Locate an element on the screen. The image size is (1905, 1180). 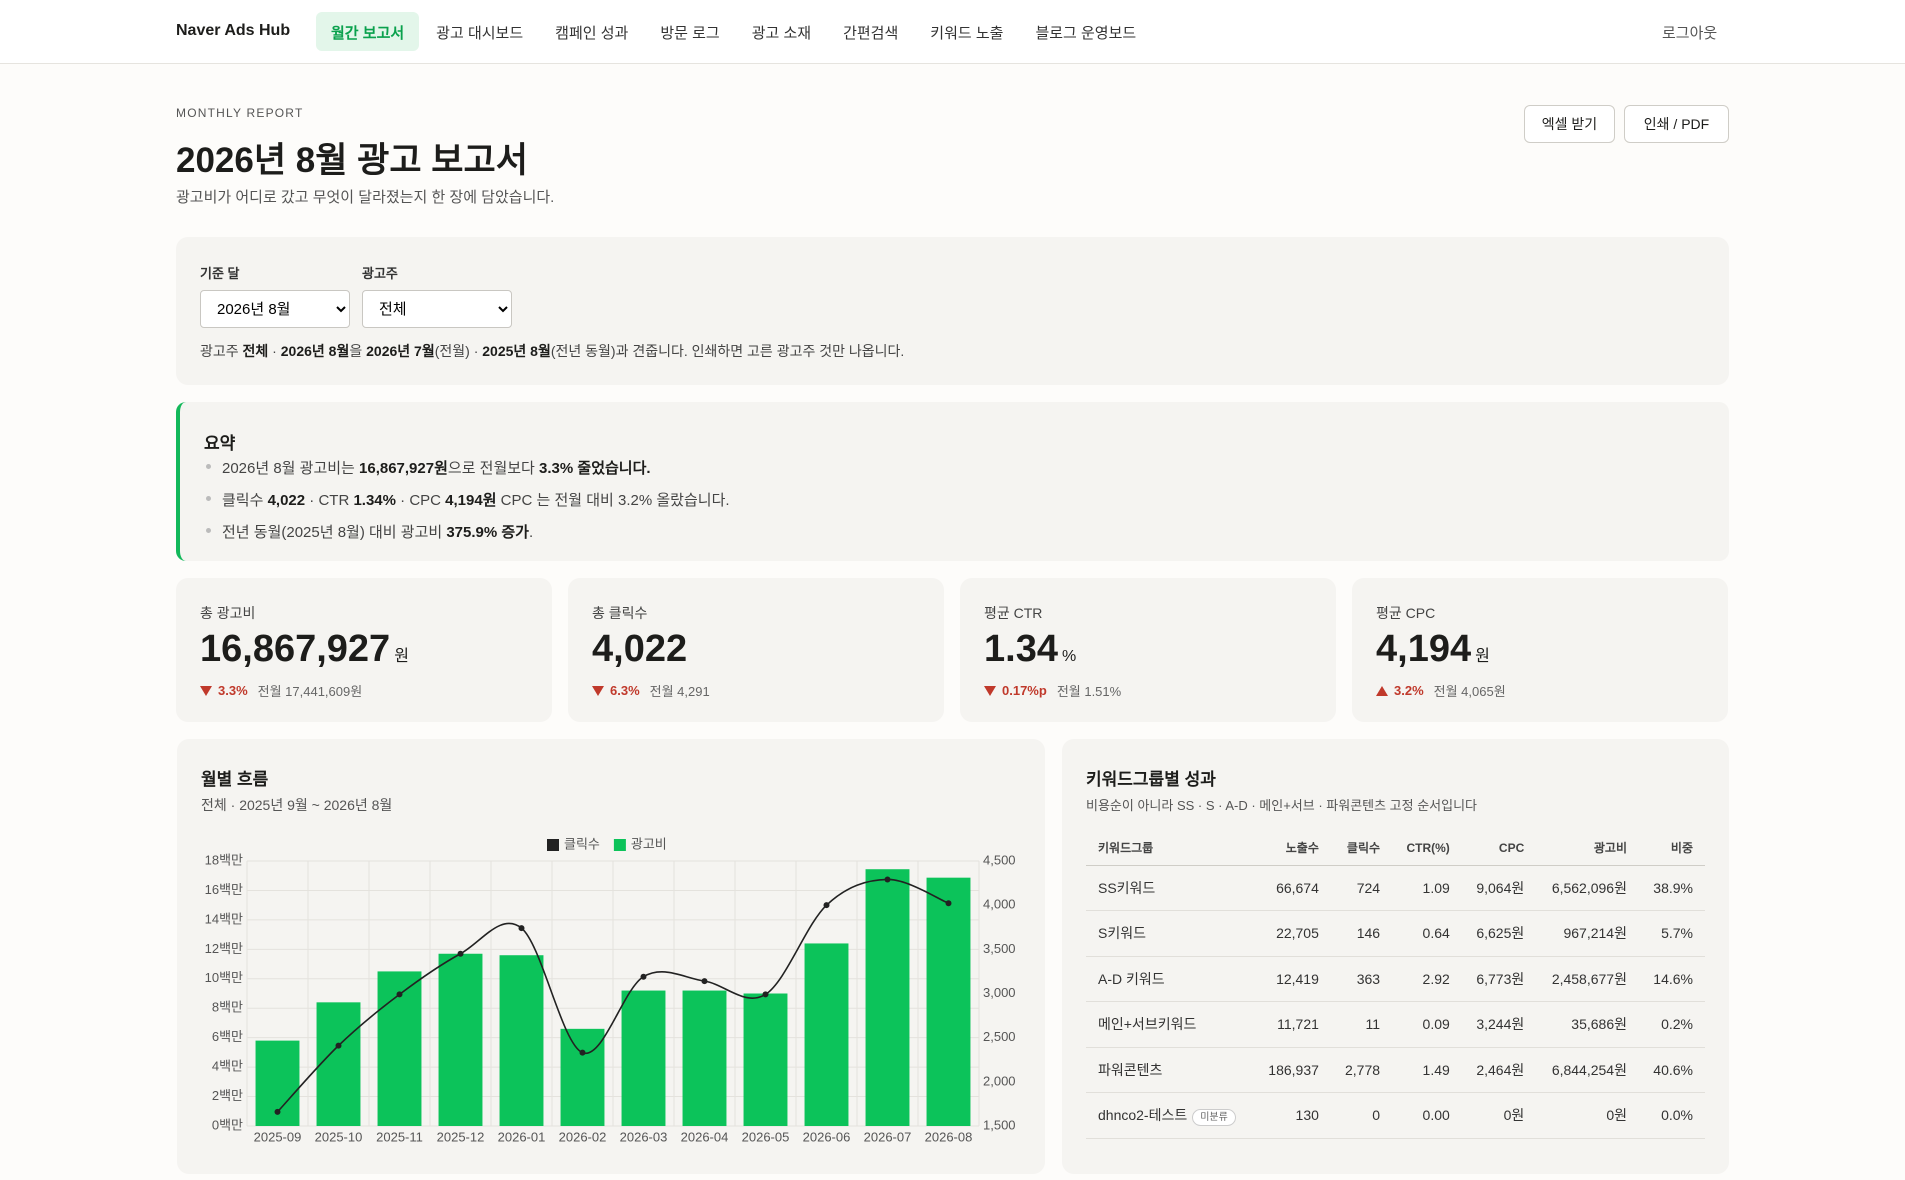
table-cell: 0.09 is located at coordinates (1427, 1024).